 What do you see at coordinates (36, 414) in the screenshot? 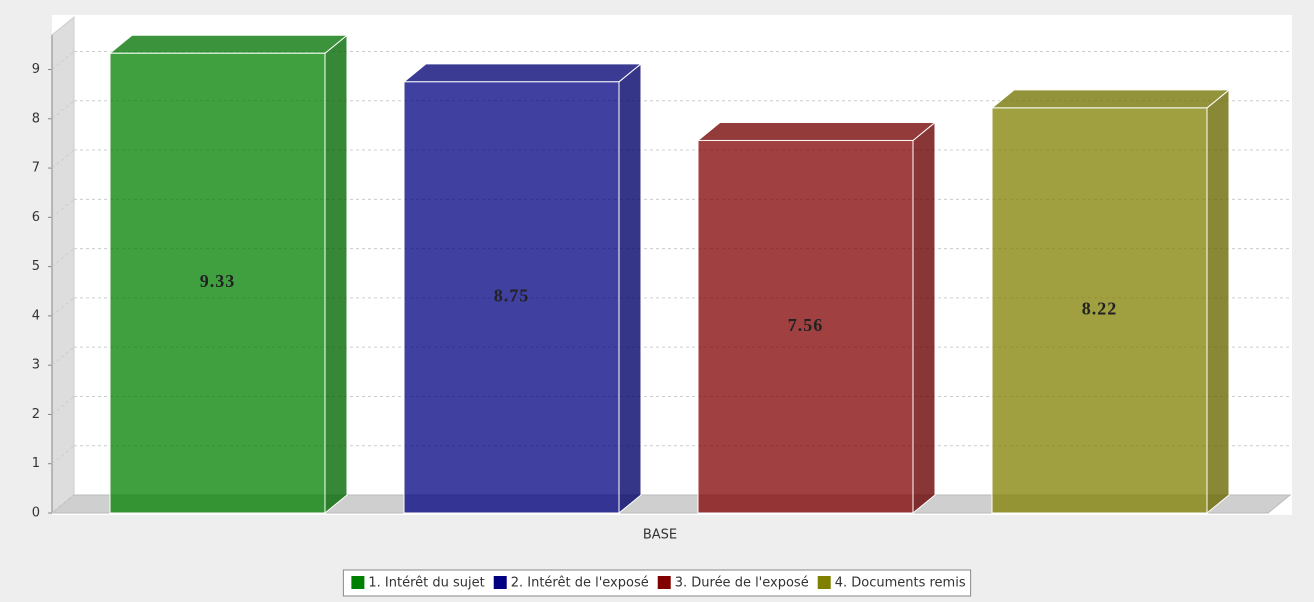
I see `y-tick-label: 2` at bounding box center [36, 414].